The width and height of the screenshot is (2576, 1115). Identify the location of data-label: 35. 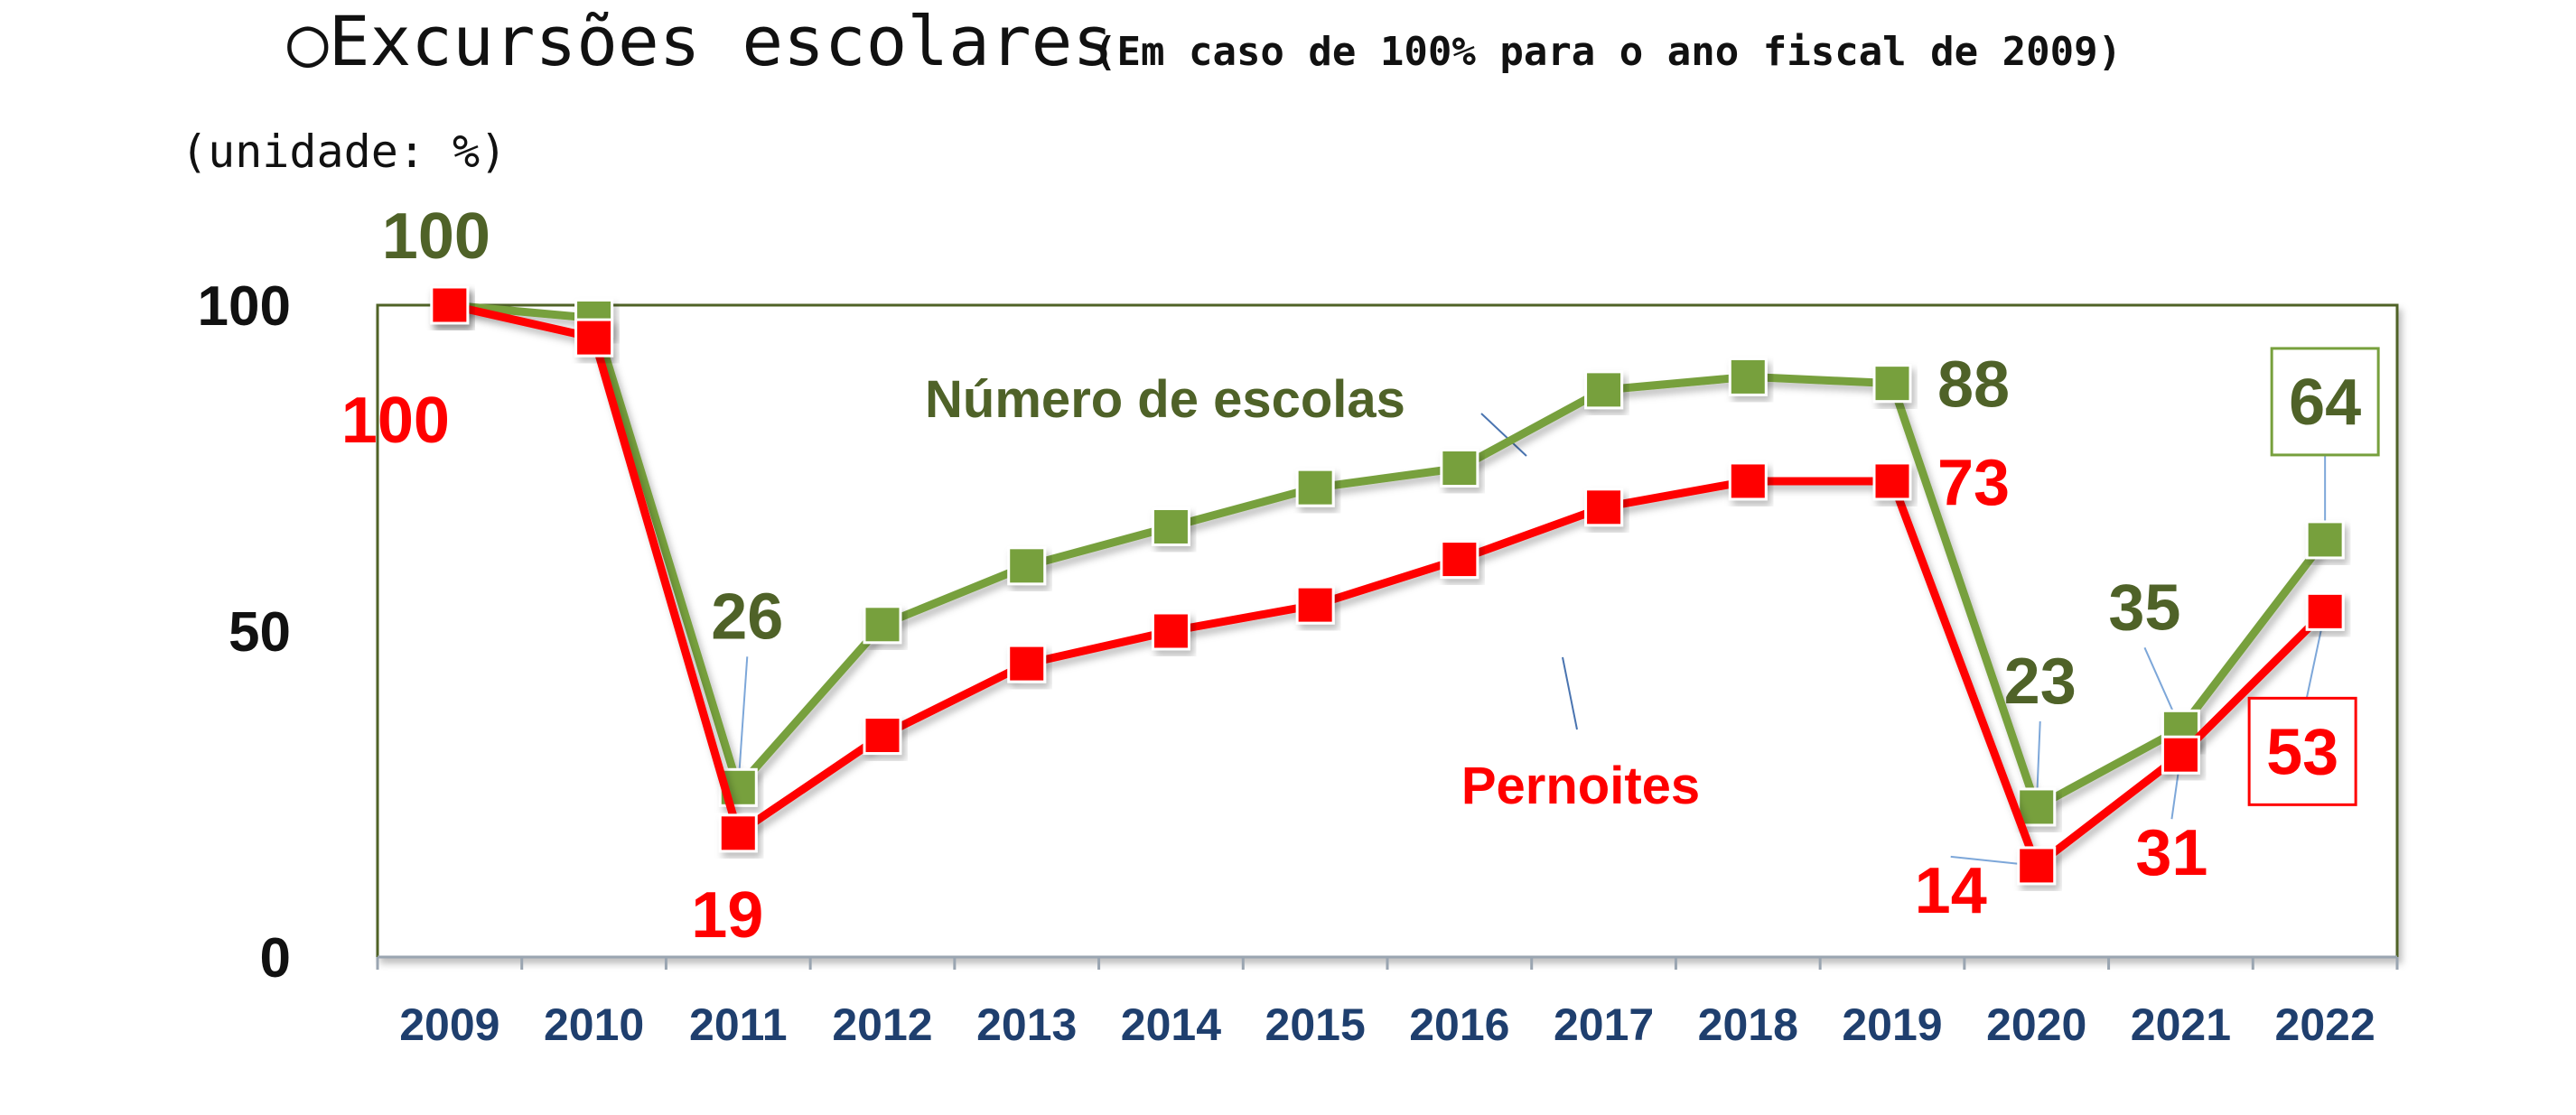
(2144, 607).